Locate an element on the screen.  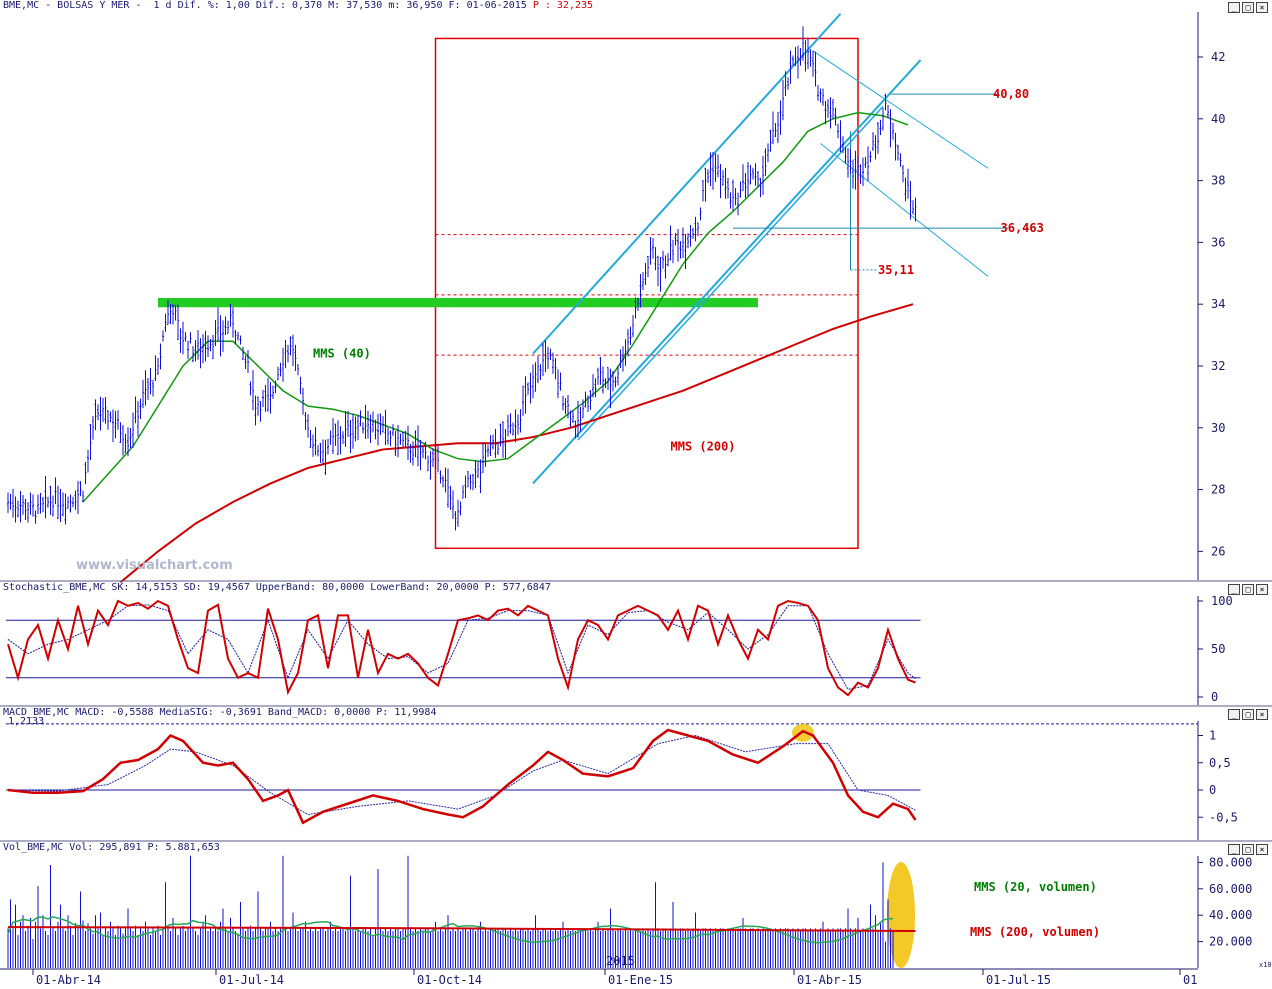
downtrend-upper-line is located at coordinates (900, 109).